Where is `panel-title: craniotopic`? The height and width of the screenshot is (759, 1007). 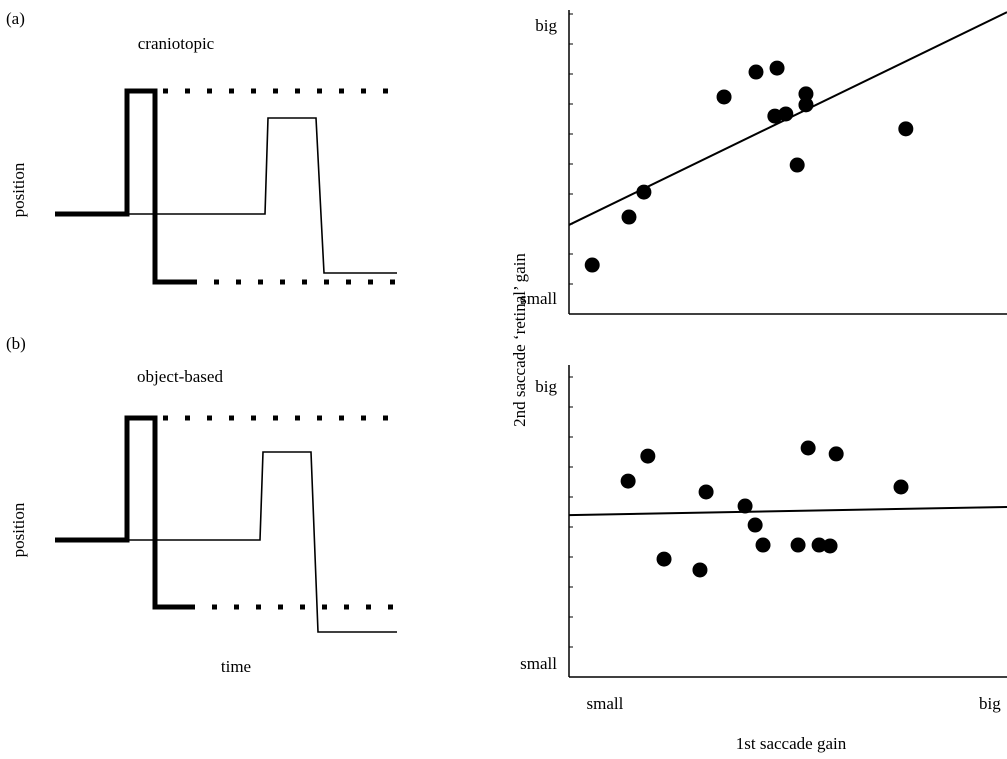 panel-title: craniotopic is located at coordinates (176, 43).